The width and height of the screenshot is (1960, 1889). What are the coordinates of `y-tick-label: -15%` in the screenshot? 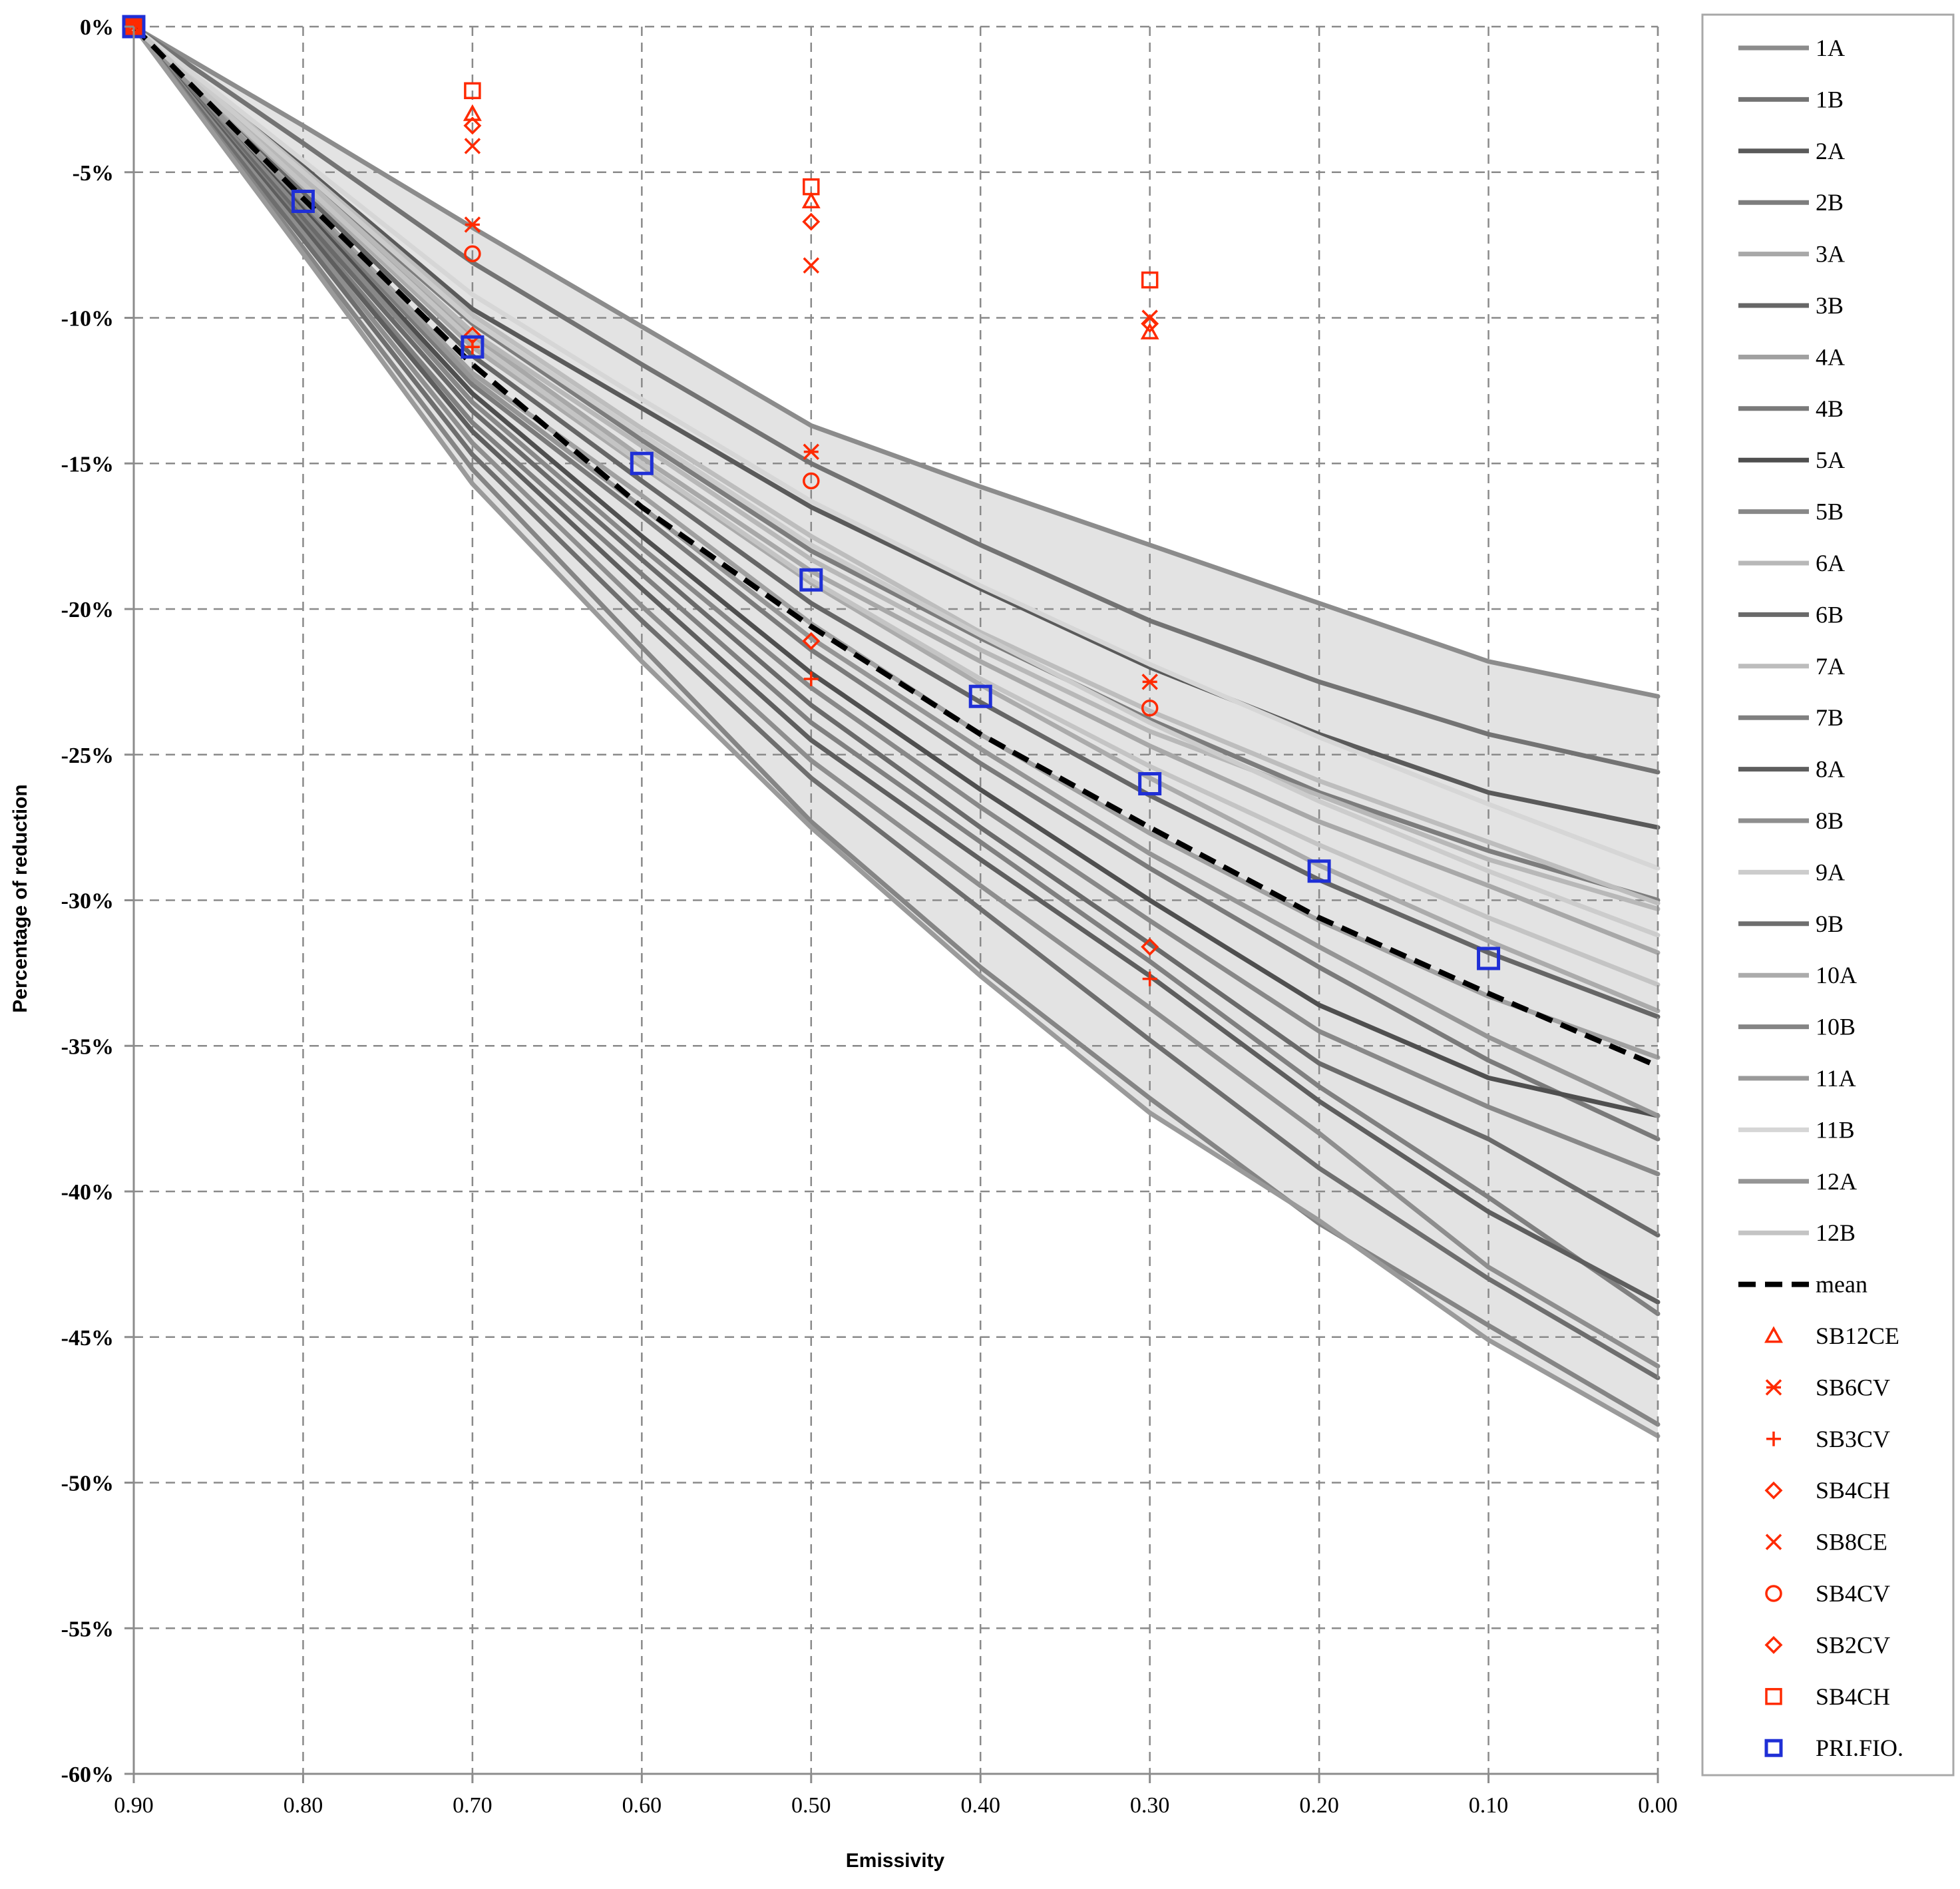 It's located at (88, 464).